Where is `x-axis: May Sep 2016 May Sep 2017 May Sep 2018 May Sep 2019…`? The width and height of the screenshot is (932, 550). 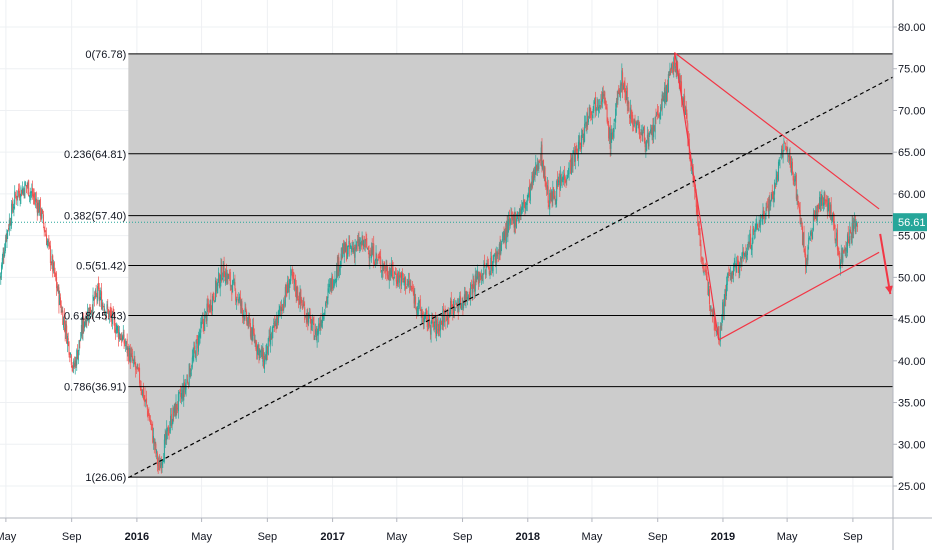 x-axis: May Sep 2016 May Sep 2017 May Sep 2018 May Sep 2019… is located at coordinates (431, 530).